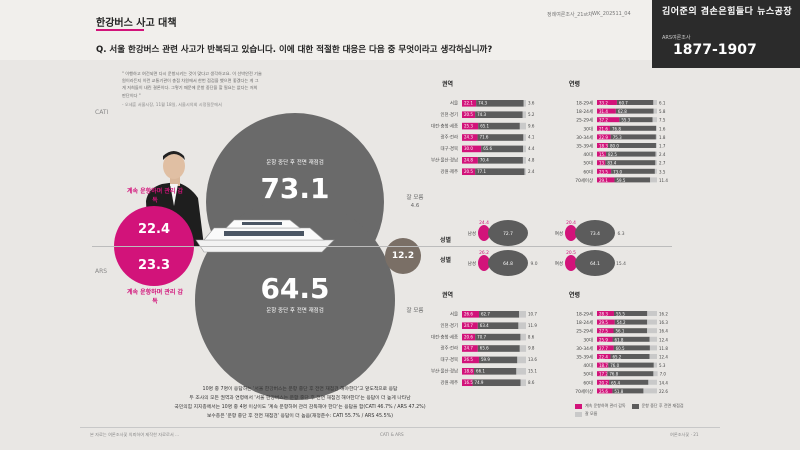 This screenshot has height=450, width=800. Describe the element at coordinates (603, 171) in the screenshot. I see `bar-value: 23.5` at that location.